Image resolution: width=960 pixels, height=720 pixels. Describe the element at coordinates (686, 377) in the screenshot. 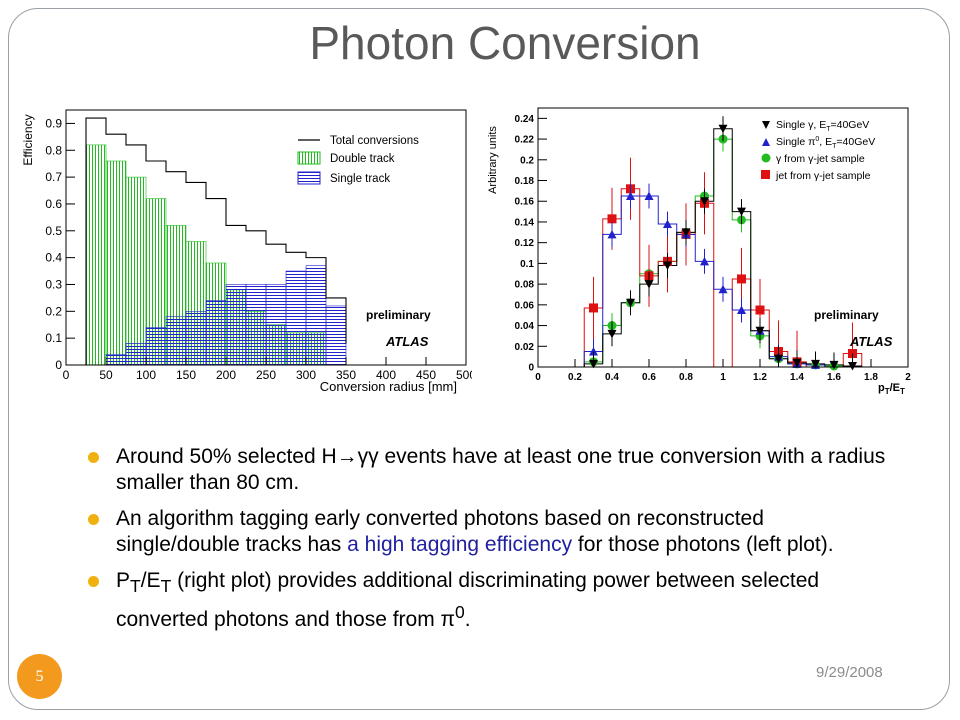

I see `x-tick-label: 0.8` at that location.